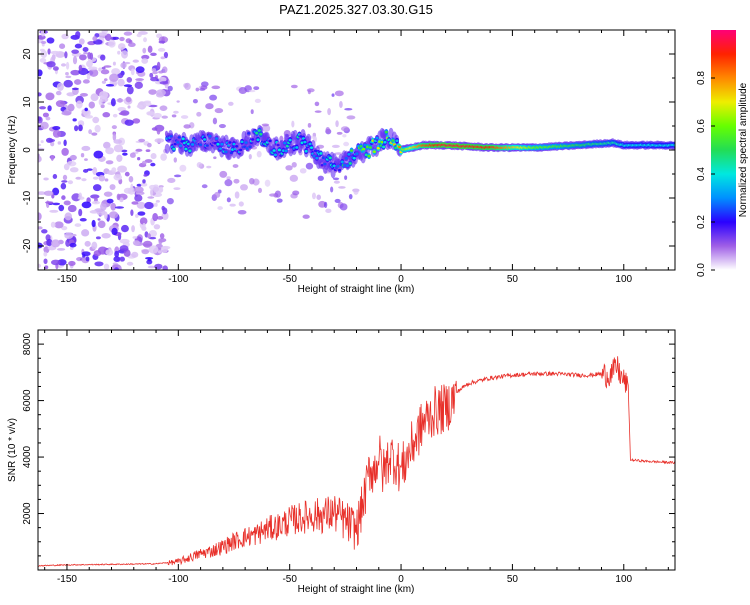 The image size is (750, 605). Describe the element at coordinates (27, 197) in the screenshot. I see `y-tick-label: -10` at that location.